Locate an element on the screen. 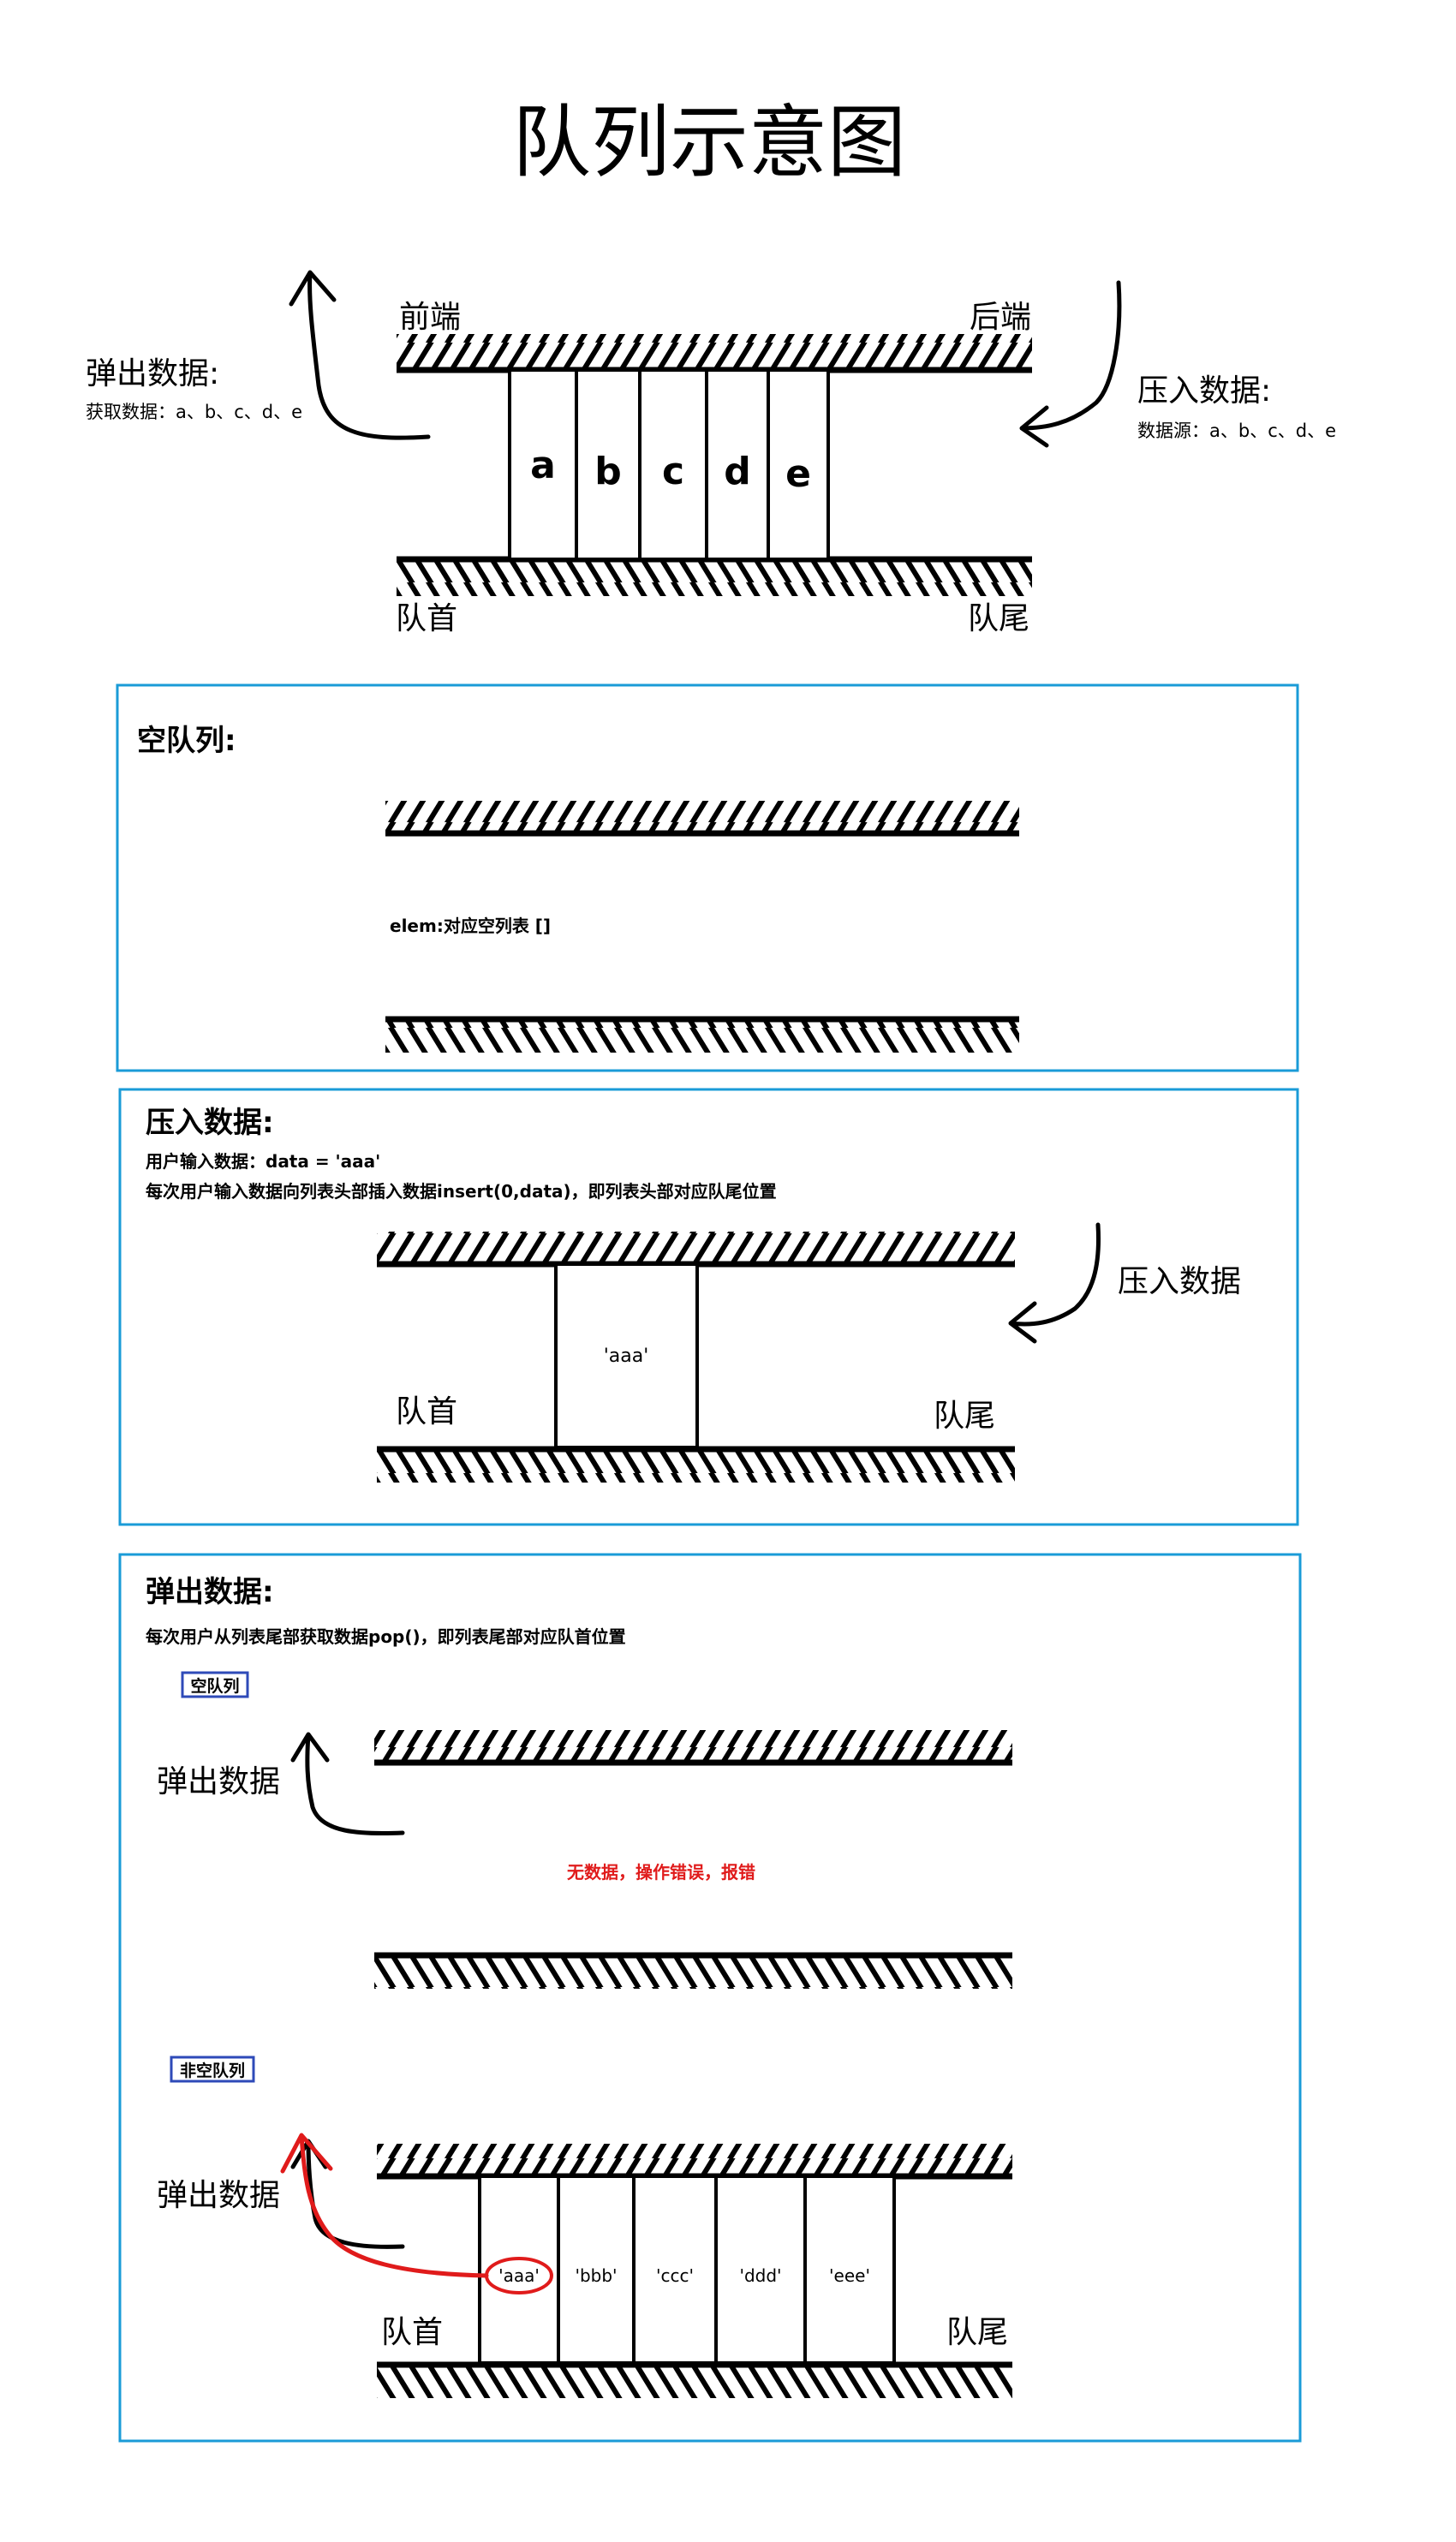  pop-desc: 获取数据：a、b、c、d、e is located at coordinates (194, 412).